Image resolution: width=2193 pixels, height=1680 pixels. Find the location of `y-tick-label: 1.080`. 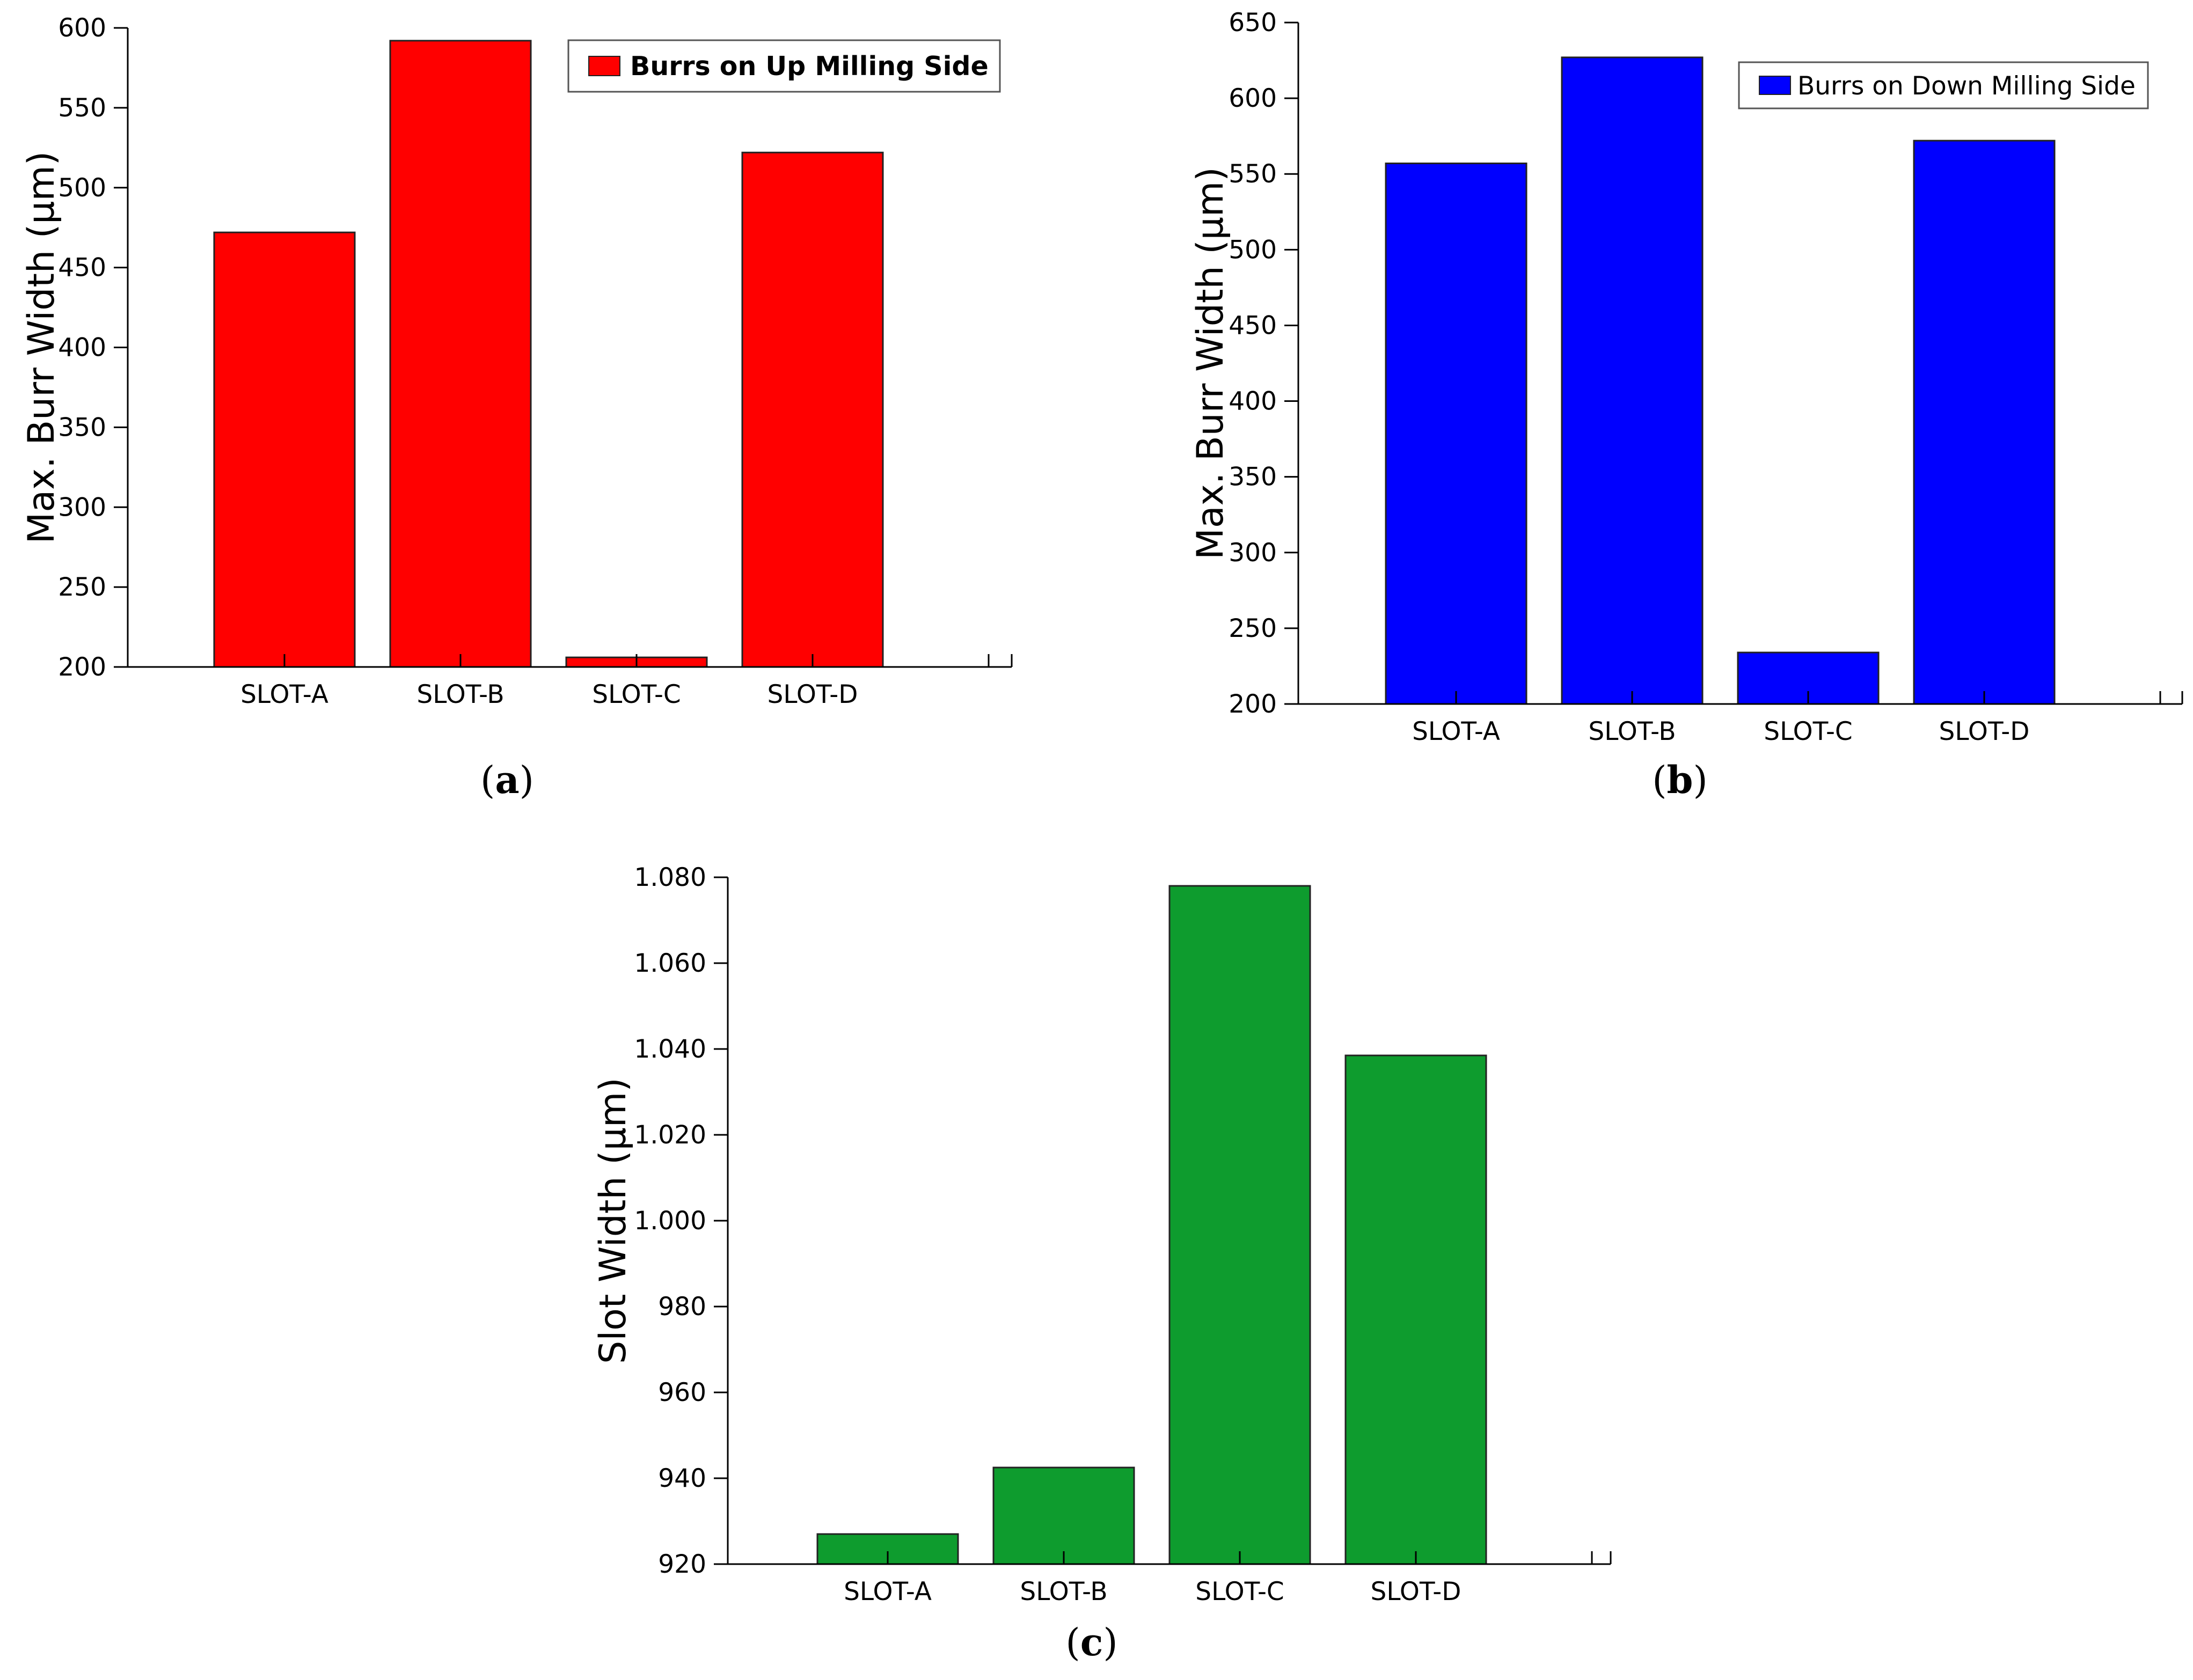

y-tick-label: 1.080 is located at coordinates (670, 877).